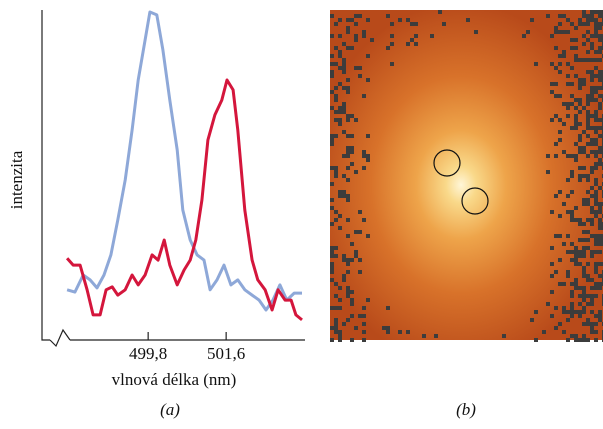 The height and width of the screenshot is (429, 603). What do you see at coordinates (174, 379) in the screenshot?
I see `x-axis-label: vlnová délka (nm)` at bounding box center [174, 379].